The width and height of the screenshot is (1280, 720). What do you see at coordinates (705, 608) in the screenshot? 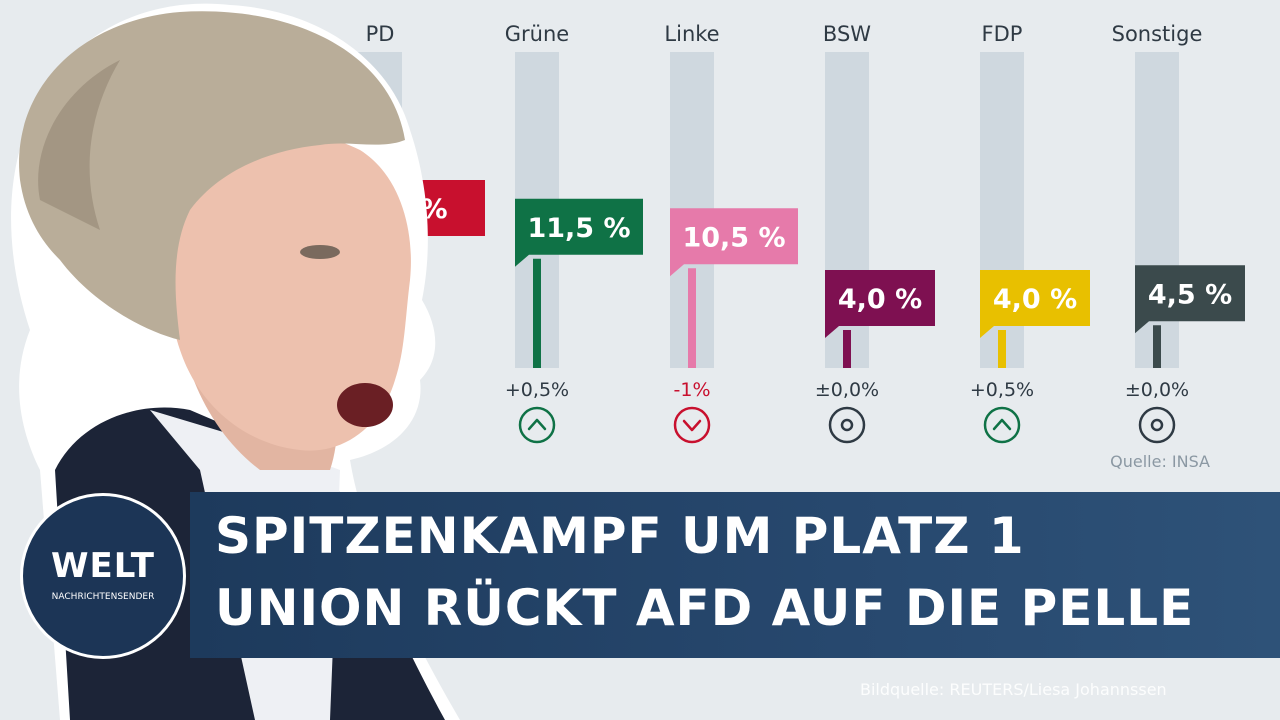
I see `headline-line-2: UNION RÜCKT AFD AUF DIE PELLE` at bounding box center [705, 608].